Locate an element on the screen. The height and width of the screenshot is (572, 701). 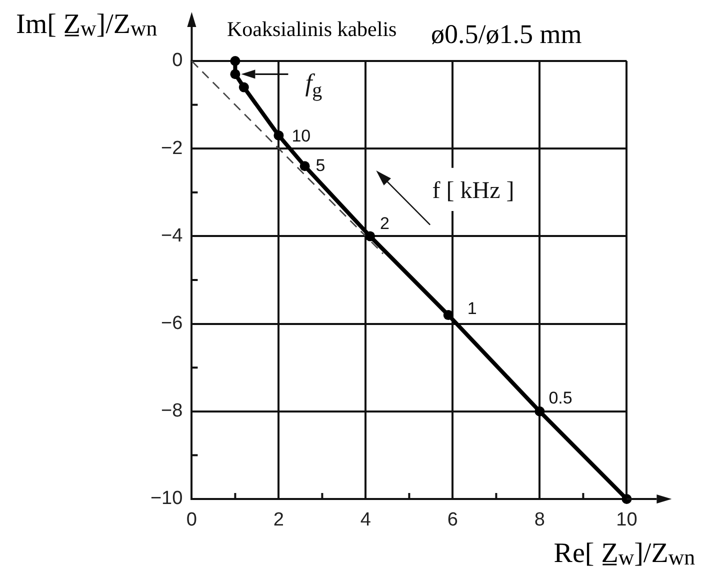
annotation: 2 is located at coordinates (385, 224).